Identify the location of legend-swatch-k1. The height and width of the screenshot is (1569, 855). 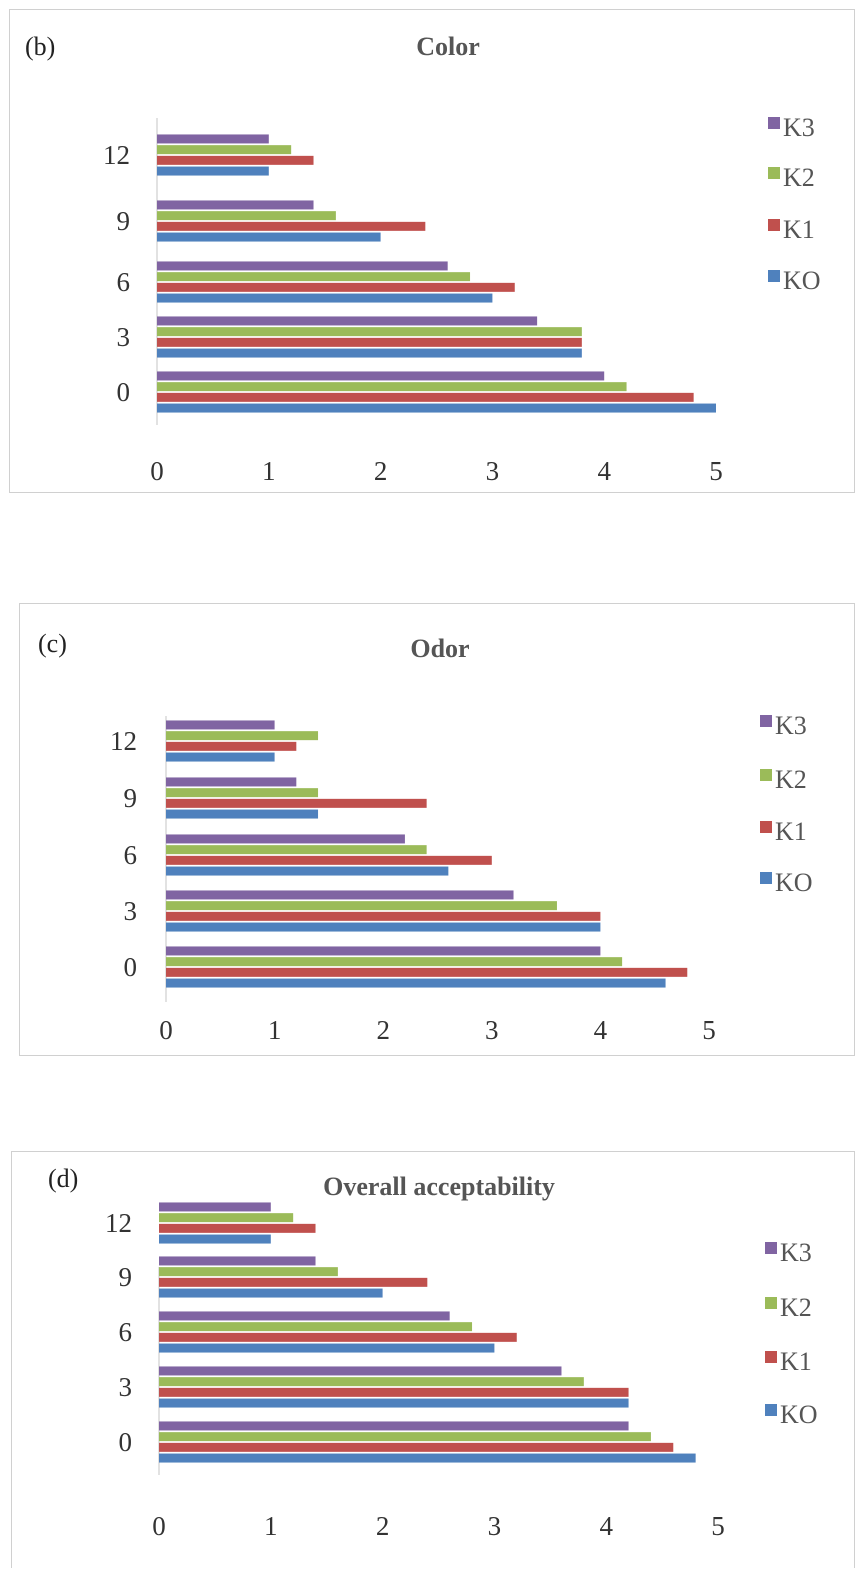
(766, 827).